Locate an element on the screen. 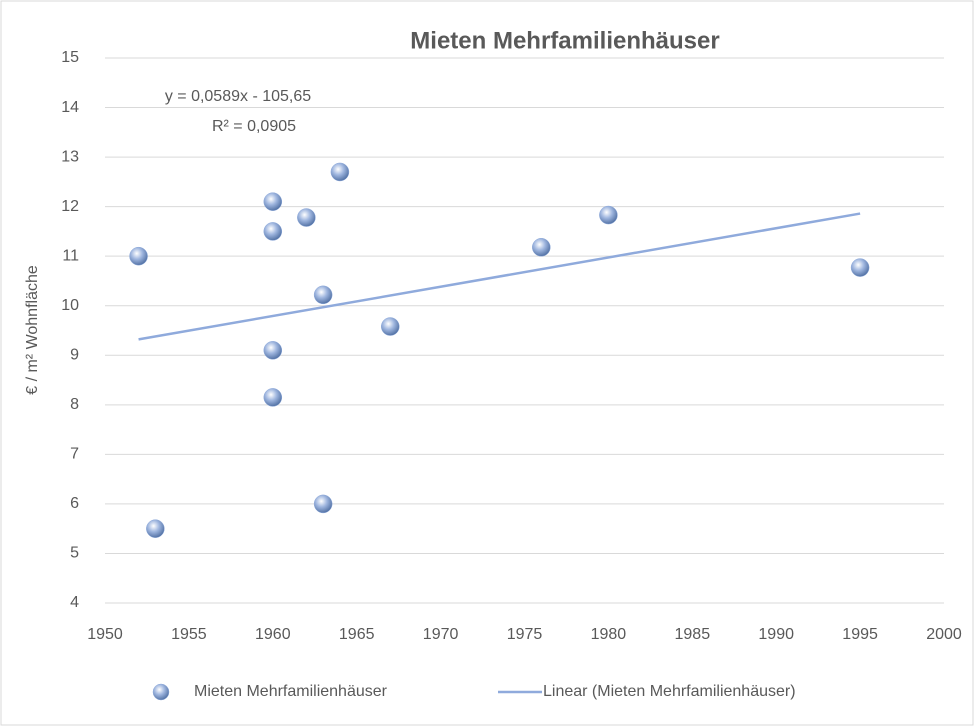 The width and height of the screenshot is (975, 727). y-tick-label: 13 is located at coordinates (70, 156).